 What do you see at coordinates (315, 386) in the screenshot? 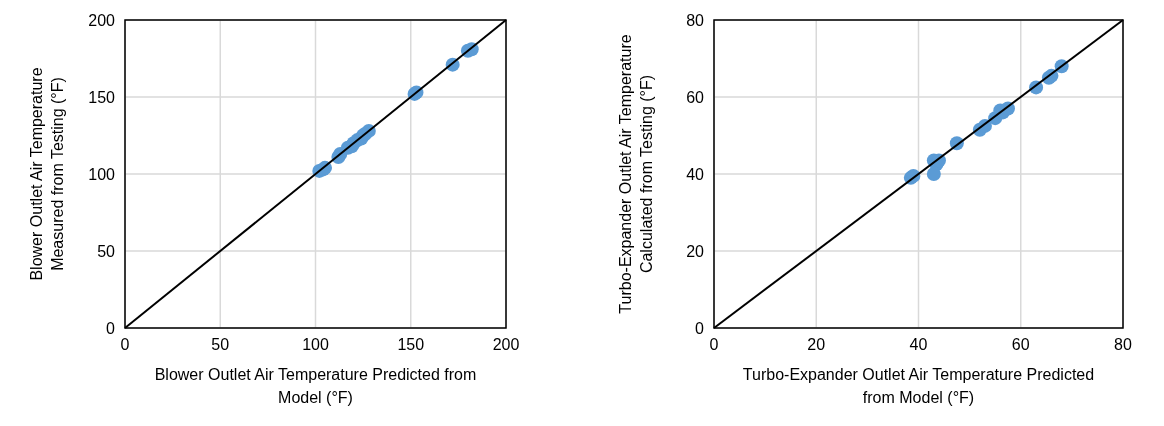
I see `x-axis-title: Blower Outlet Air Temperature Predicted from Model (°F)` at bounding box center [315, 386].